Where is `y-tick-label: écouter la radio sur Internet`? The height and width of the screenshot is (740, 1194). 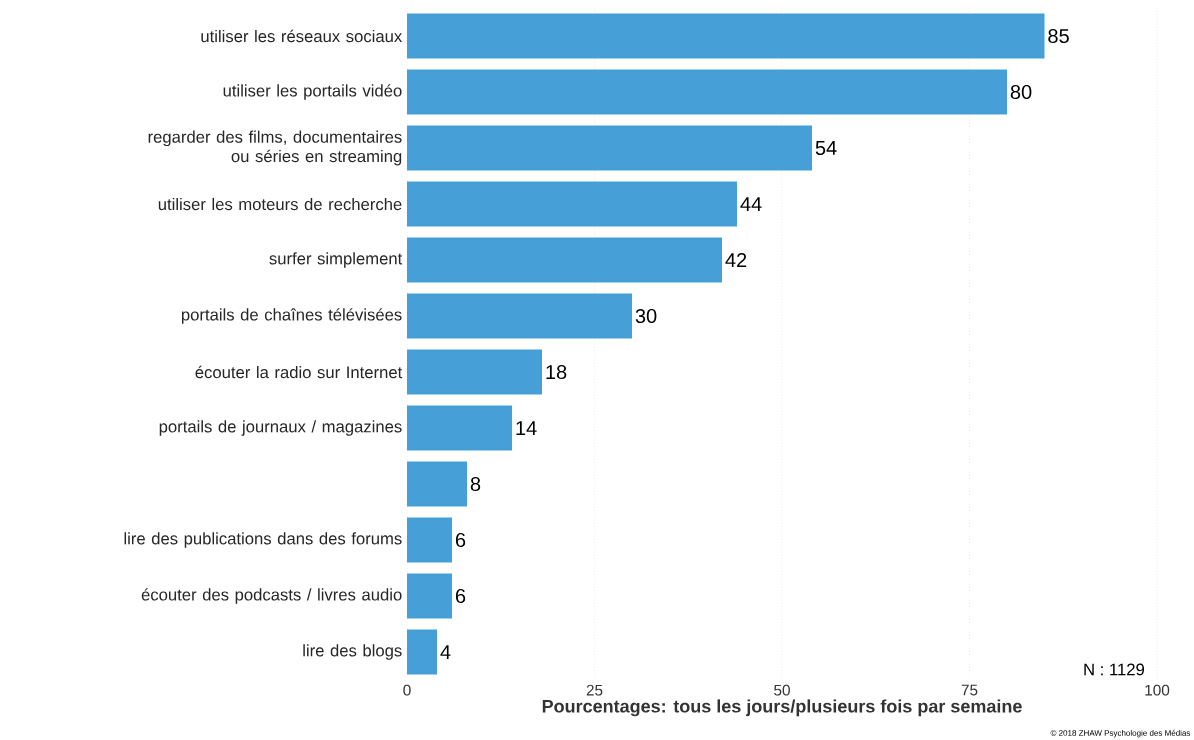
y-tick-label: écouter la radio sur Internet is located at coordinates (299, 372).